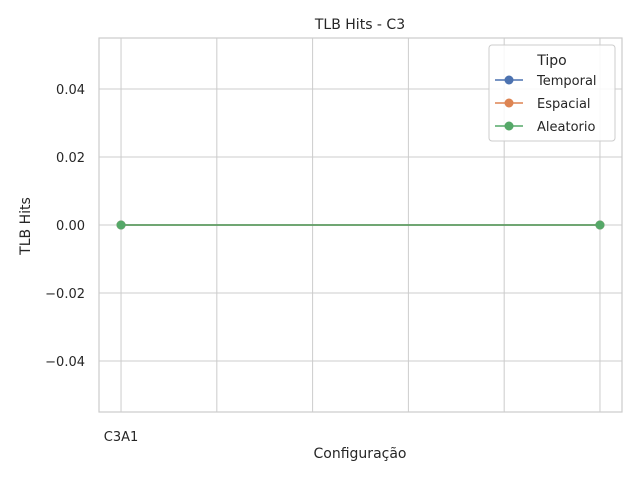 Image resolution: width=640 pixels, height=484 pixels. What do you see at coordinates (65, 362) in the screenshot?
I see `y-tick-label: −0.04` at bounding box center [65, 362].